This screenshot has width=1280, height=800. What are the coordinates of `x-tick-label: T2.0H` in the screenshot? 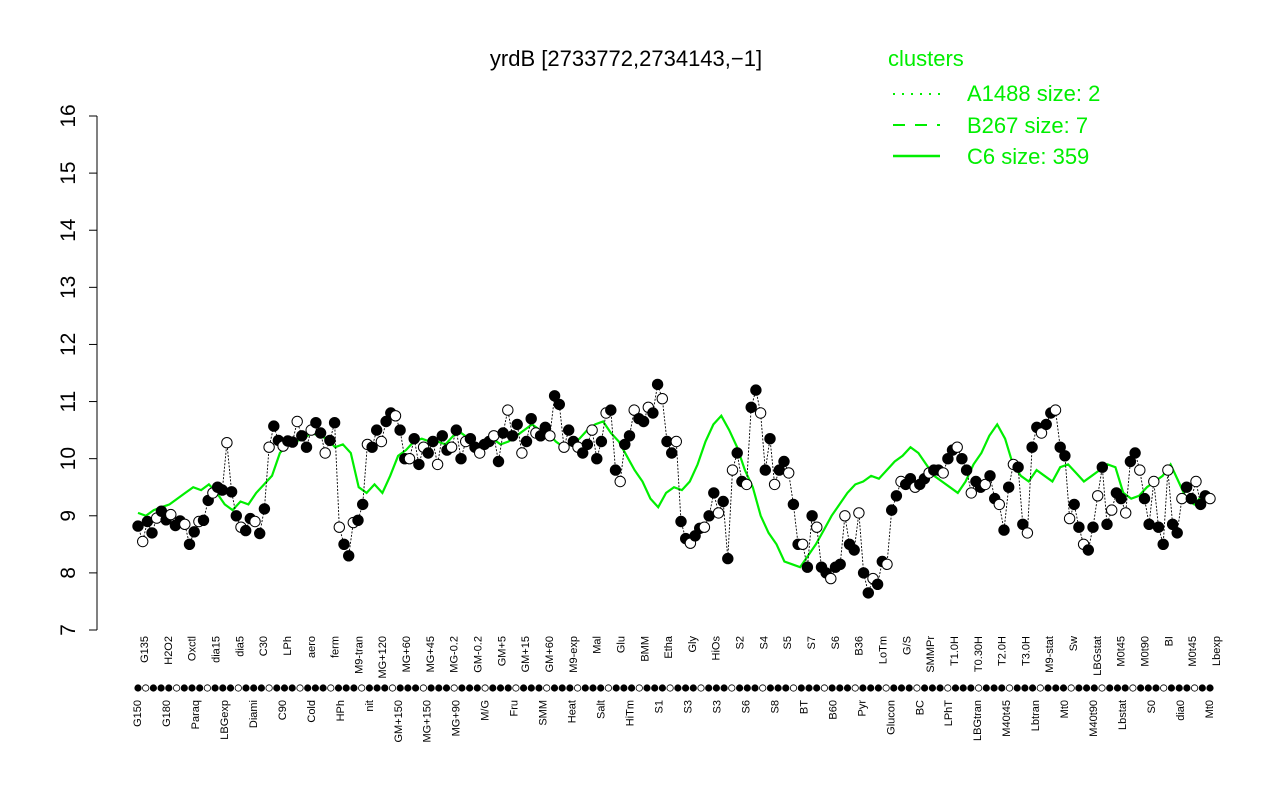 It's located at (1003, 651).